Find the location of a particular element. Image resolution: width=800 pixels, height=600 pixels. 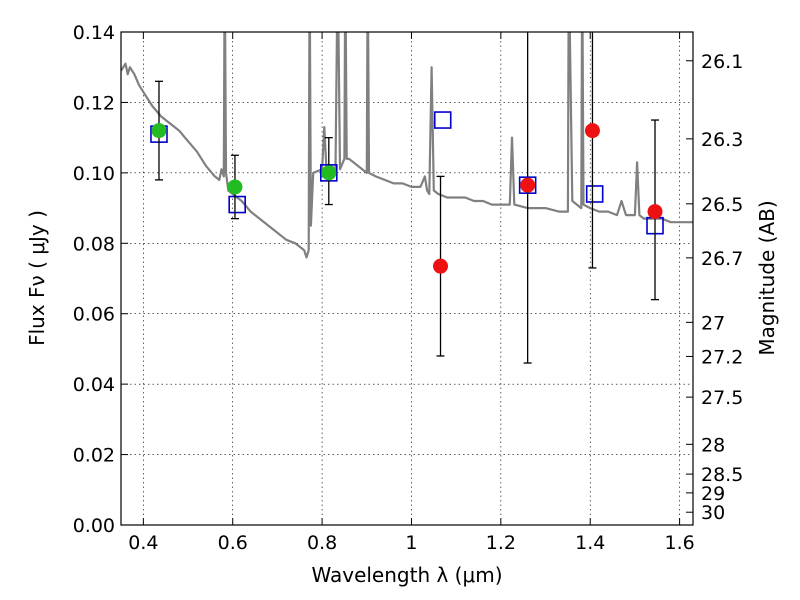

y-tick-label: 0.04 is located at coordinates (94, 385).